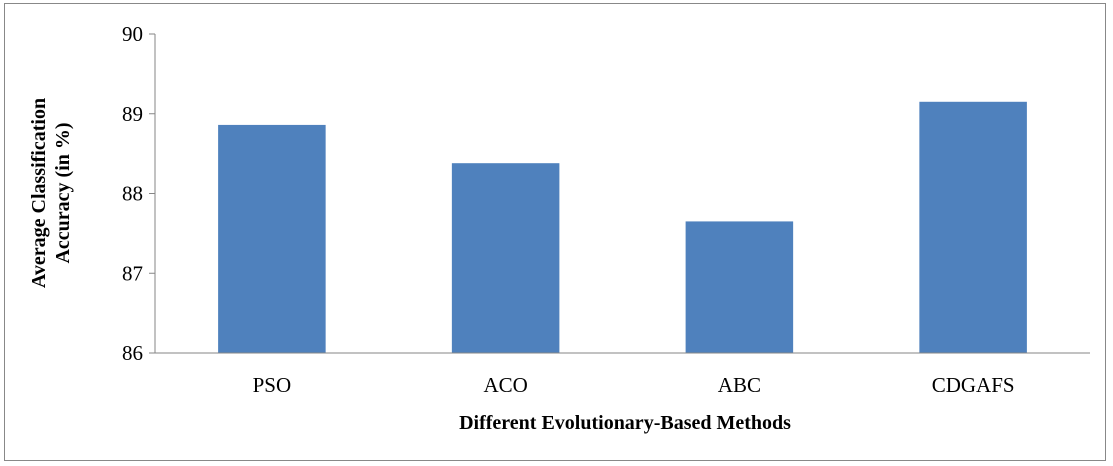 This screenshot has height=466, width=1113. What do you see at coordinates (272, 385) in the screenshot?
I see `x-tick-label: PSO` at bounding box center [272, 385].